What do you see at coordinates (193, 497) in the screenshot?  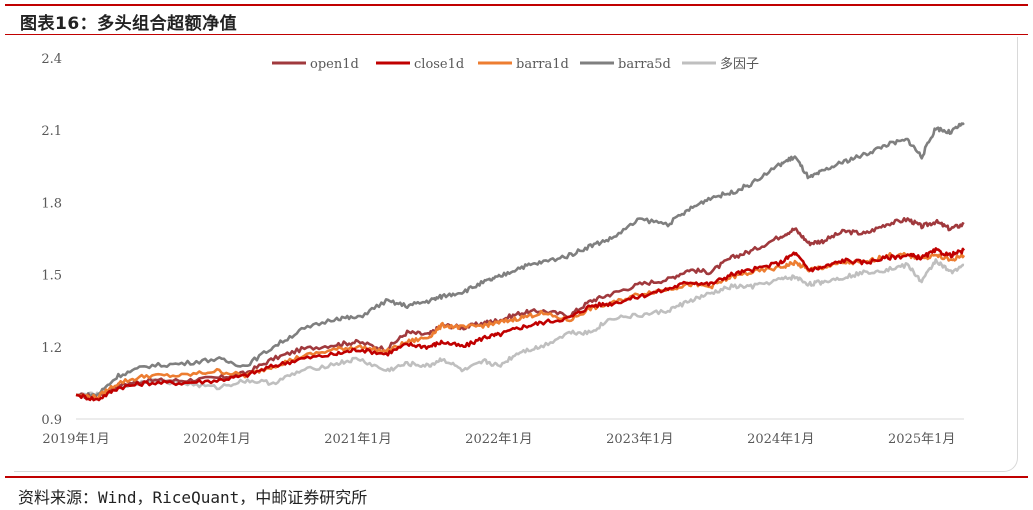 I see `source-note: 资料来源：Wind，RiceQuant，中邮证券研究所` at bounding box center [193, 497].